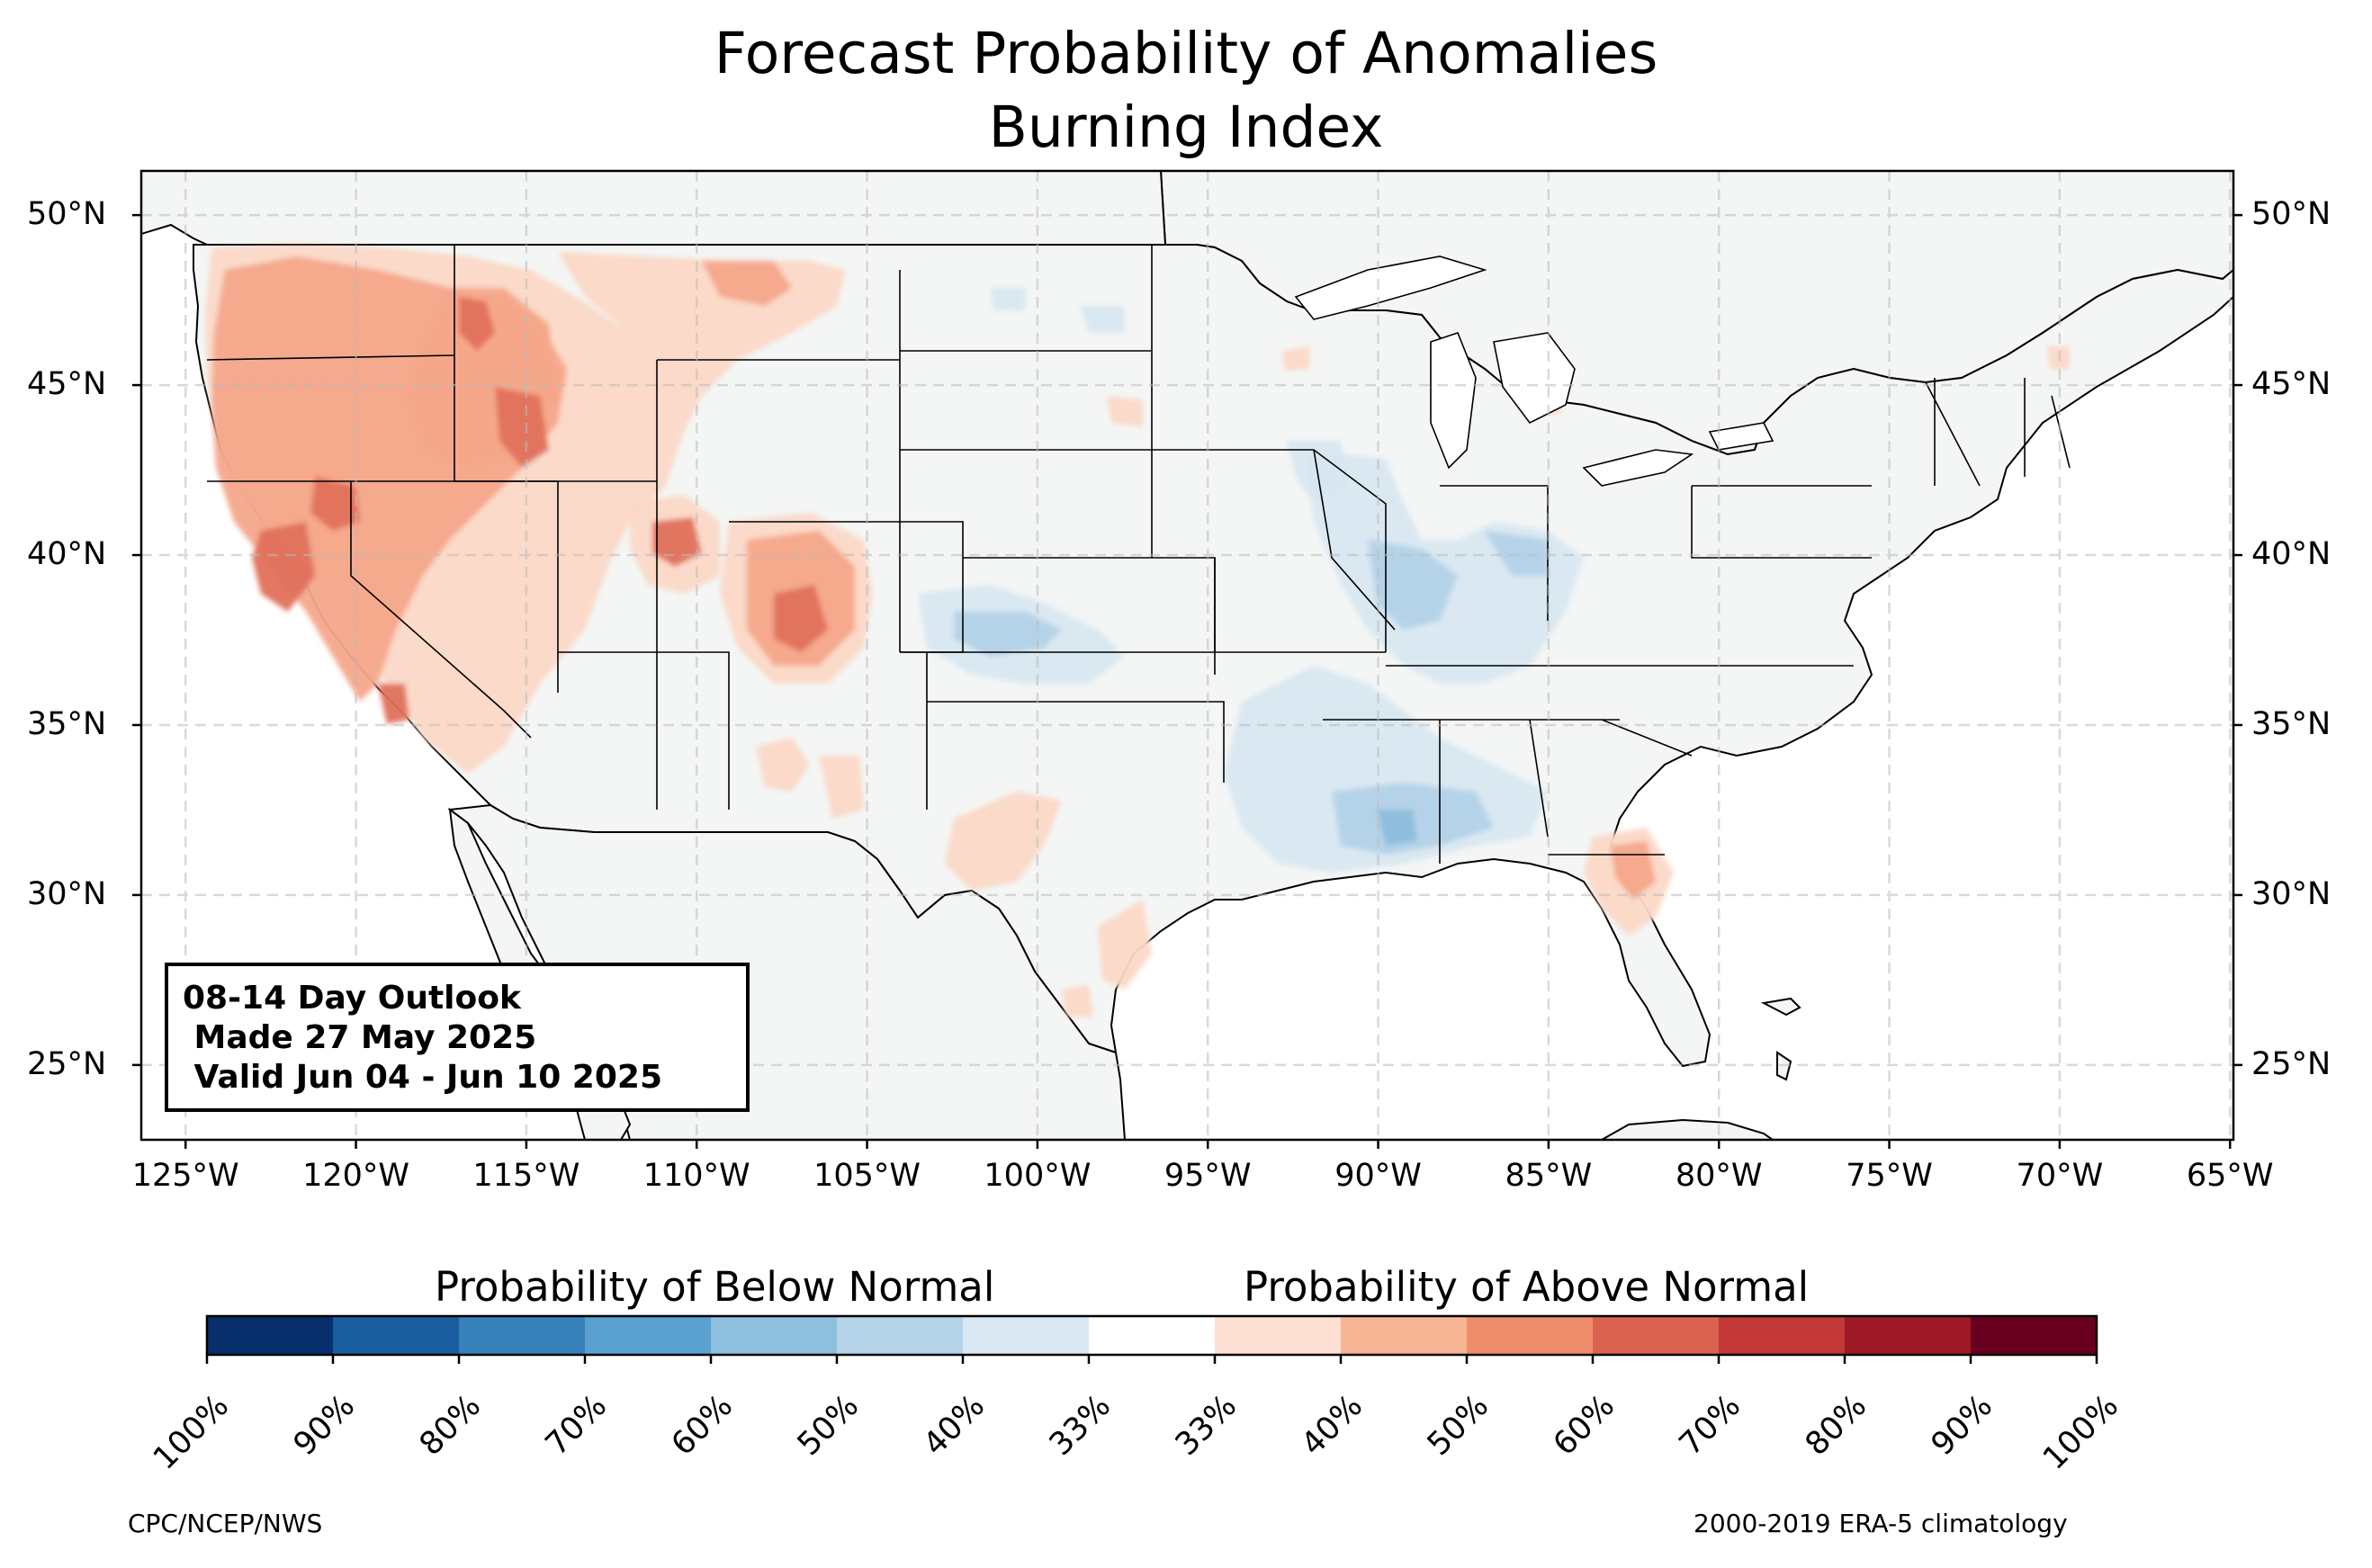  What do you see at coordinates (356, 1176) in the screenshot?
I see `longitude-label: 120°W` at bounding box center [356, 1176].